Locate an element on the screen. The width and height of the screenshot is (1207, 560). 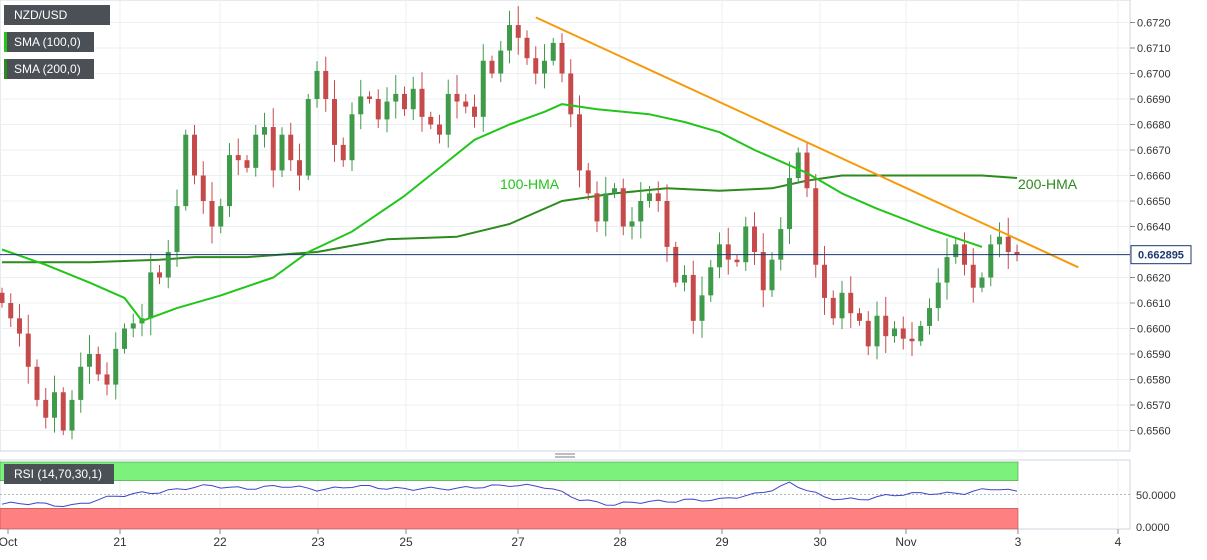
price-tick-label: 0.6610 is located at coordinates (1154, 304).